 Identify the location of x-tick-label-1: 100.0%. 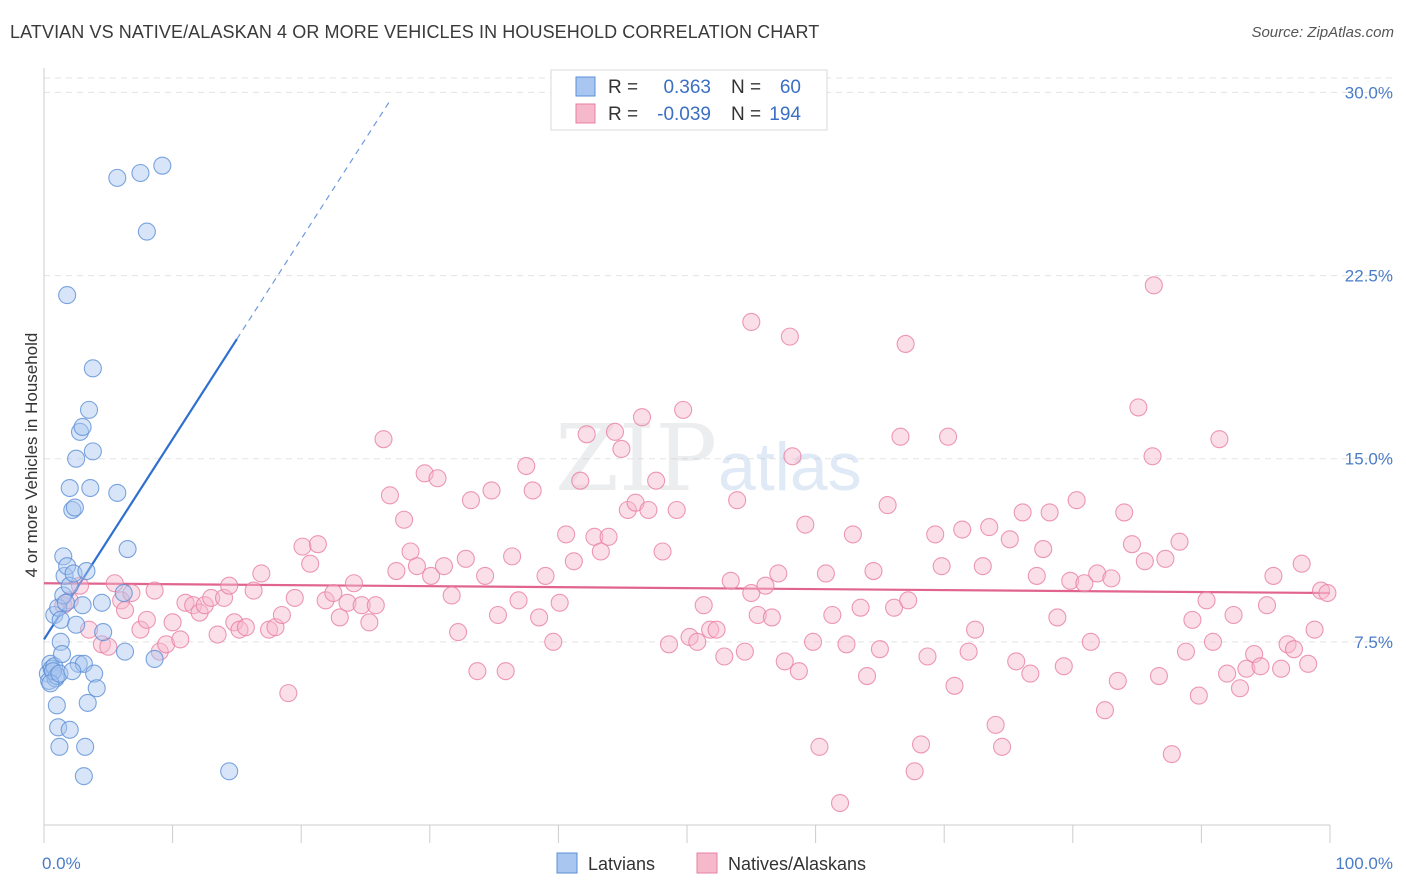
(1364, 863).